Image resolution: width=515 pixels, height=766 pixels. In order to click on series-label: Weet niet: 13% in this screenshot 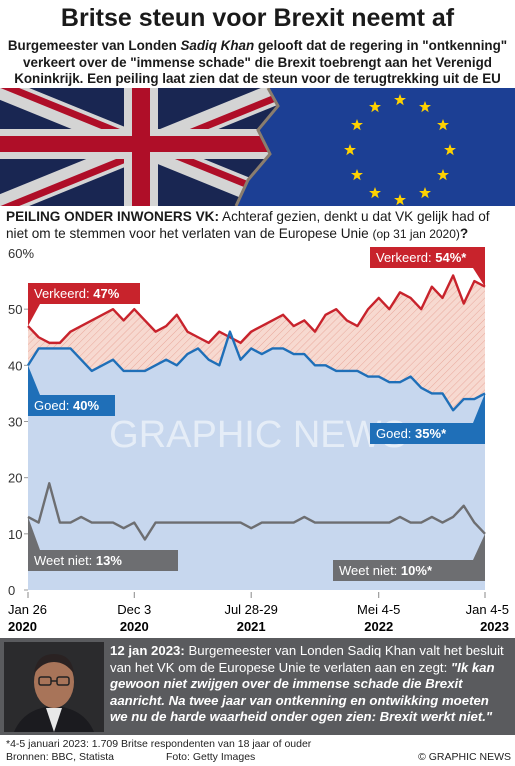, I will do `click(78, 560)`.